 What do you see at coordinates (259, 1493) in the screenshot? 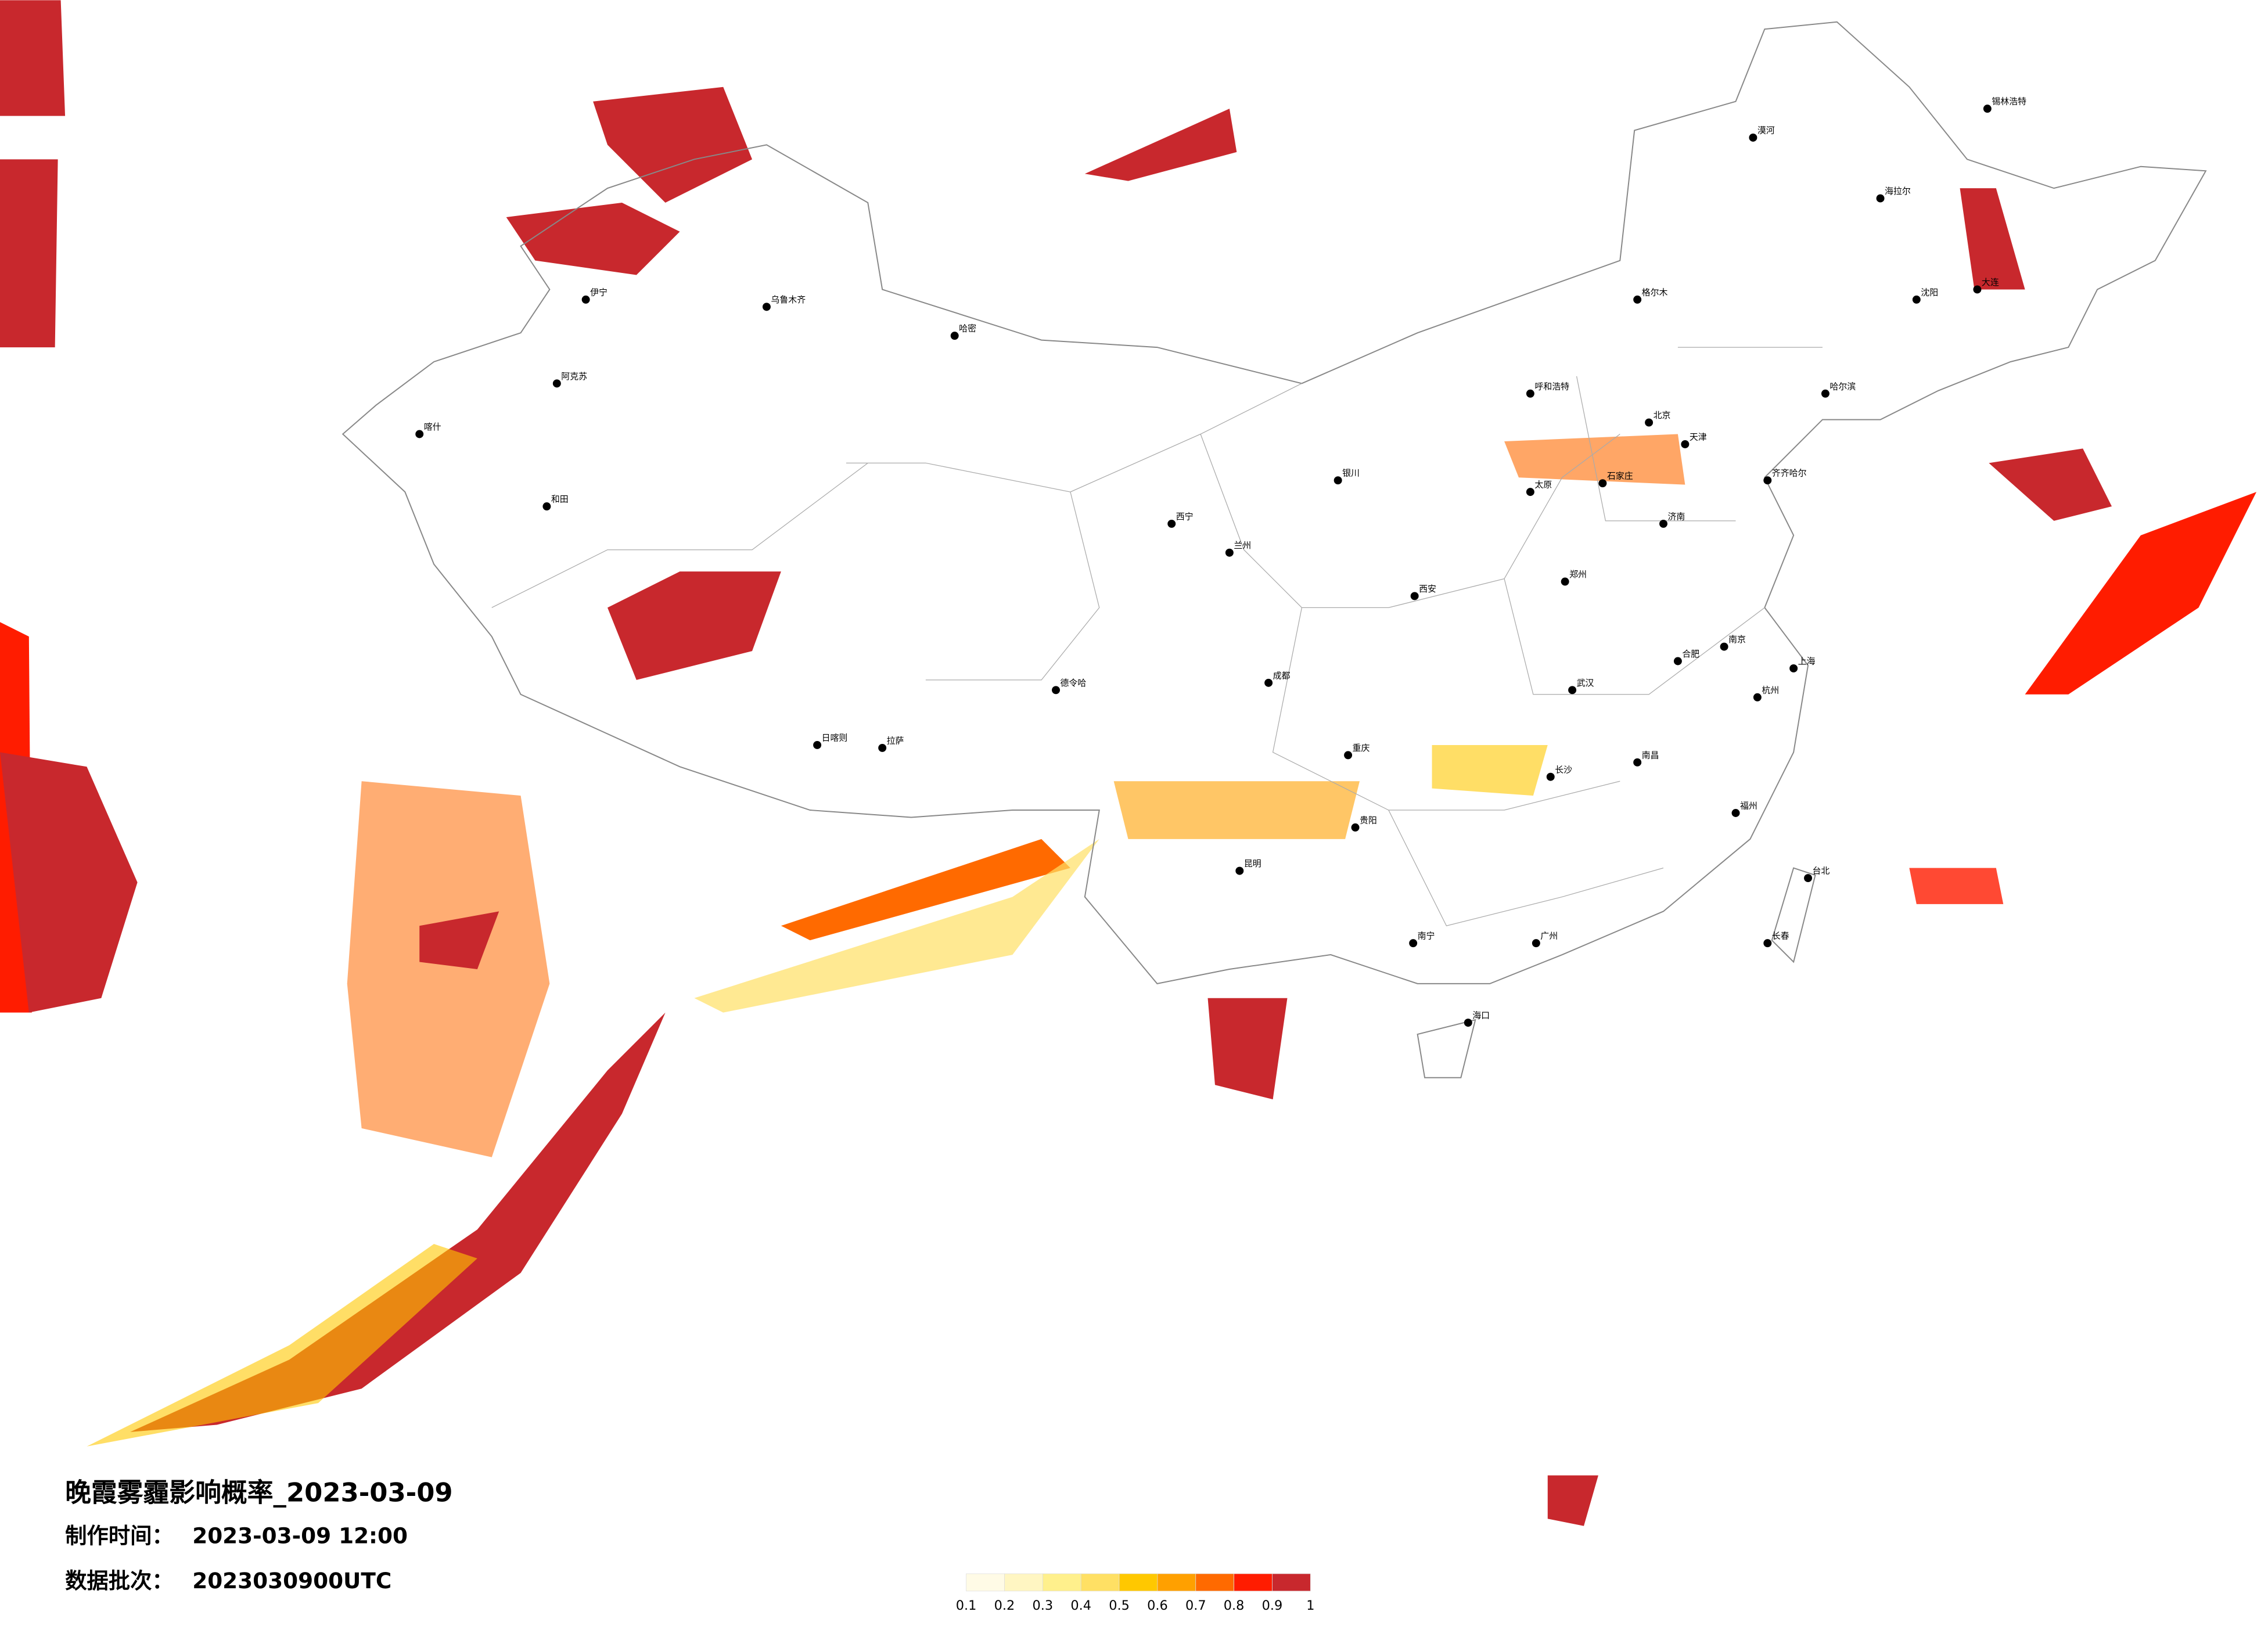
I see `title: 晚霞雾霾影响概率_2023-03-09` at bounding box center [259, 1493].